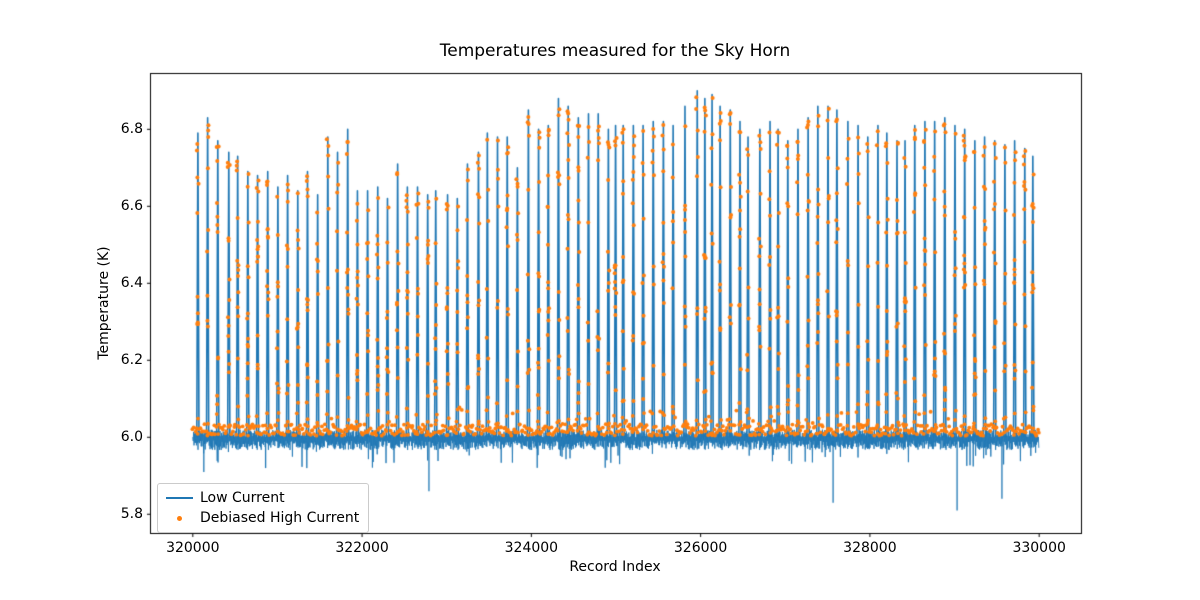 The width and height of the screenshot is (1200, 600). Describe the element at coordinates (242, 498) in the screenshot. I see `legend-label-low-current: Low Current` at that location.